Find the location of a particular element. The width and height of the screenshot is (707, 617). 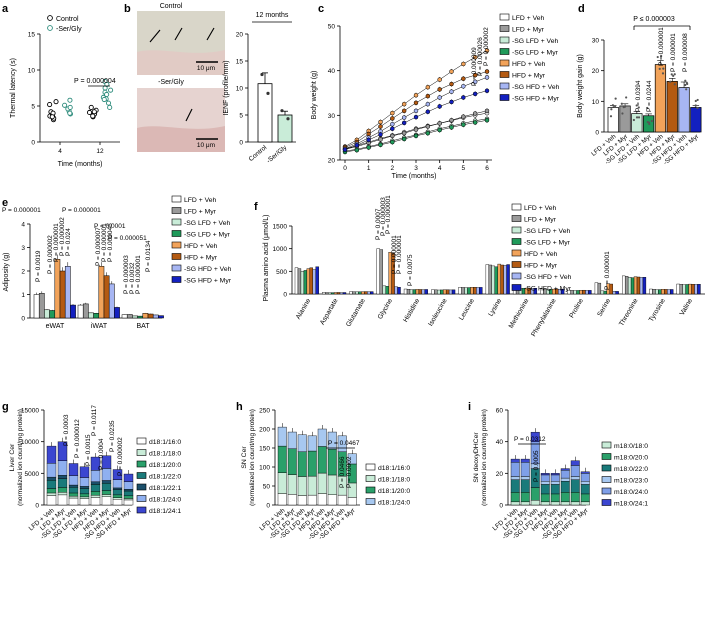

e-x-tick-label: eWAT is located at coordinates (55, 326).